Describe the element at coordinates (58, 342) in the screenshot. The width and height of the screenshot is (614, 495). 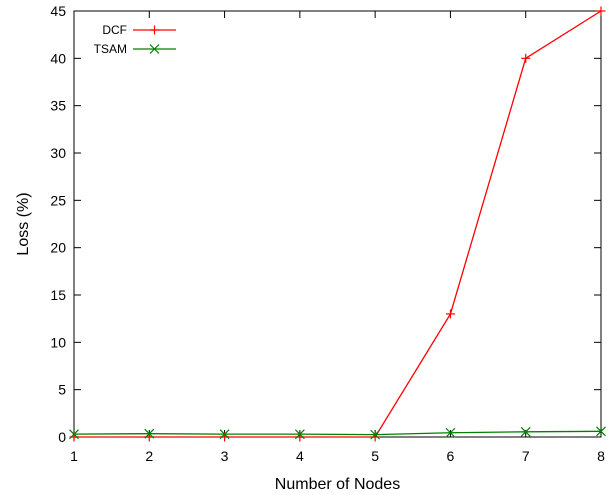
I see `y-tick-label: 10` at that location.